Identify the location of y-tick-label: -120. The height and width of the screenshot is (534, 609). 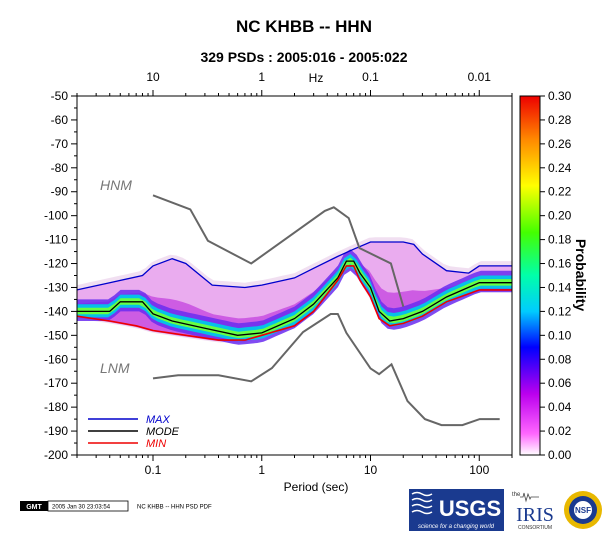
(56, 264).